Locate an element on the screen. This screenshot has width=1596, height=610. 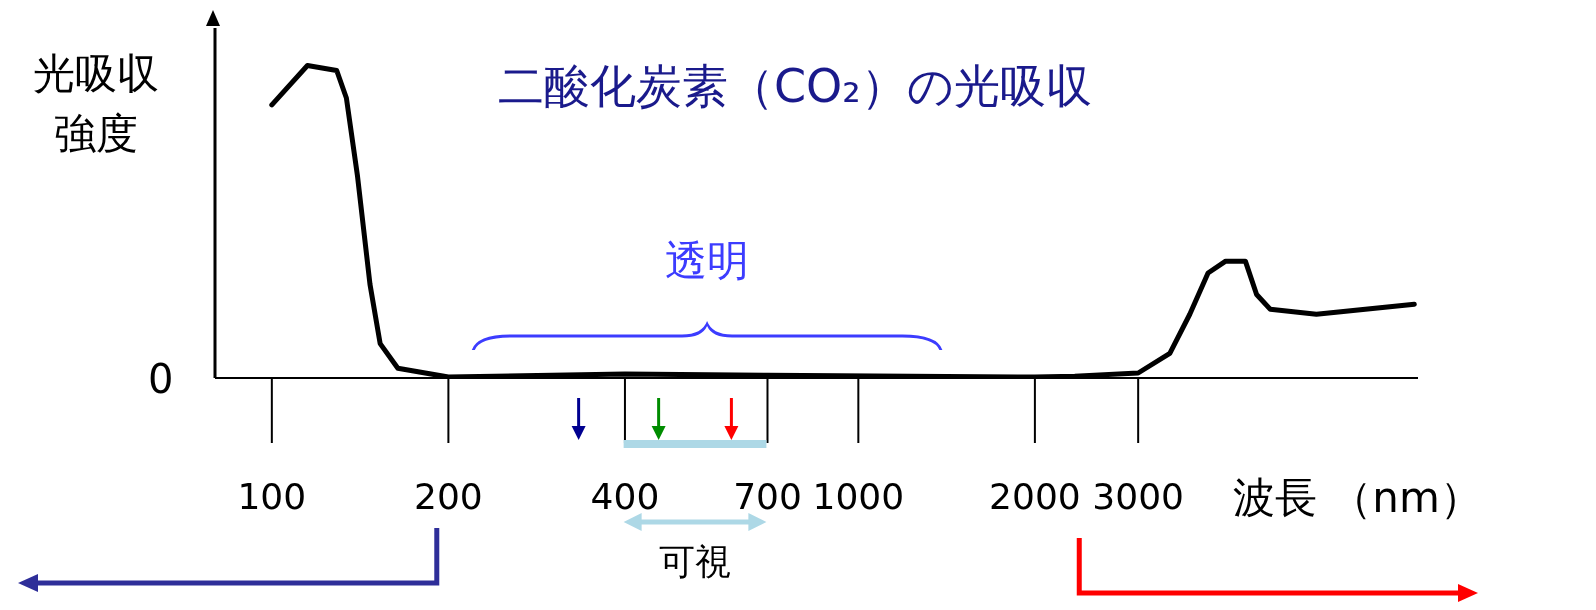
y-axis-title: 光吸収強度 is located at coordinates (96, 104).